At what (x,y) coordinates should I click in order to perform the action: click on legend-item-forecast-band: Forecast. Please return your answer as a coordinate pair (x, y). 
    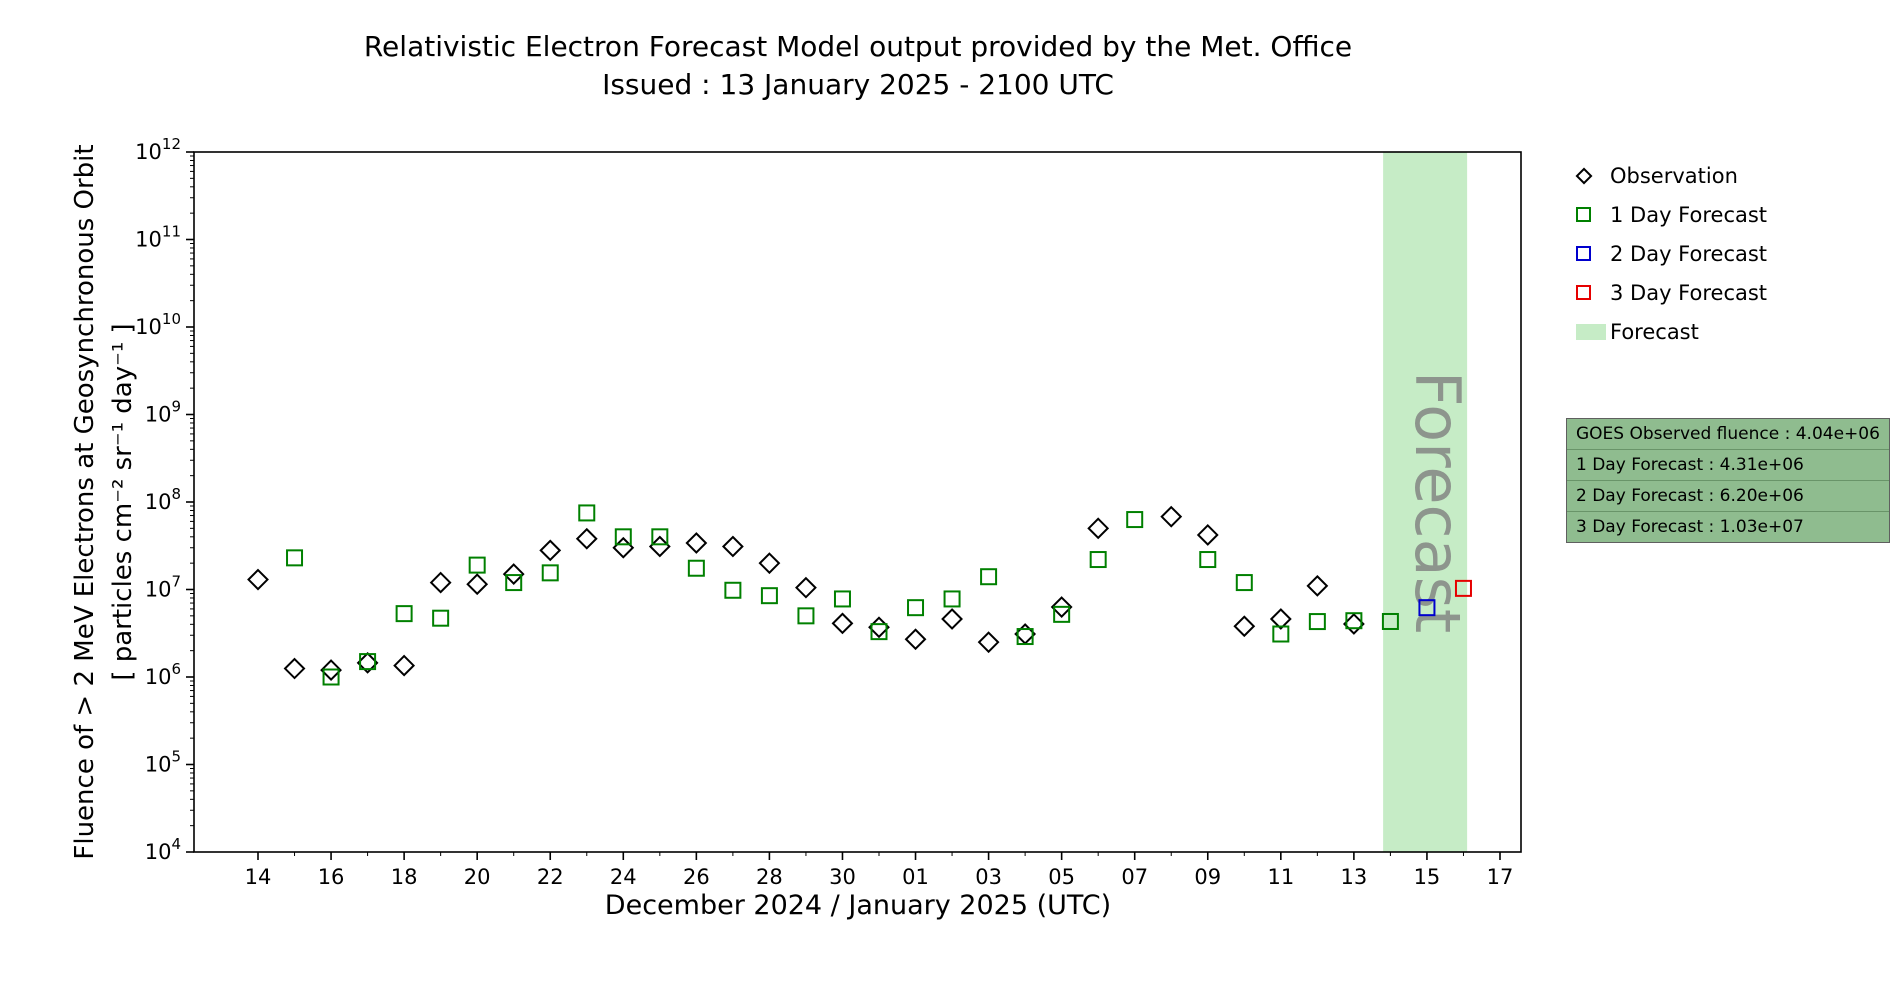
    Looking at the image, I should click on (1671, 331).